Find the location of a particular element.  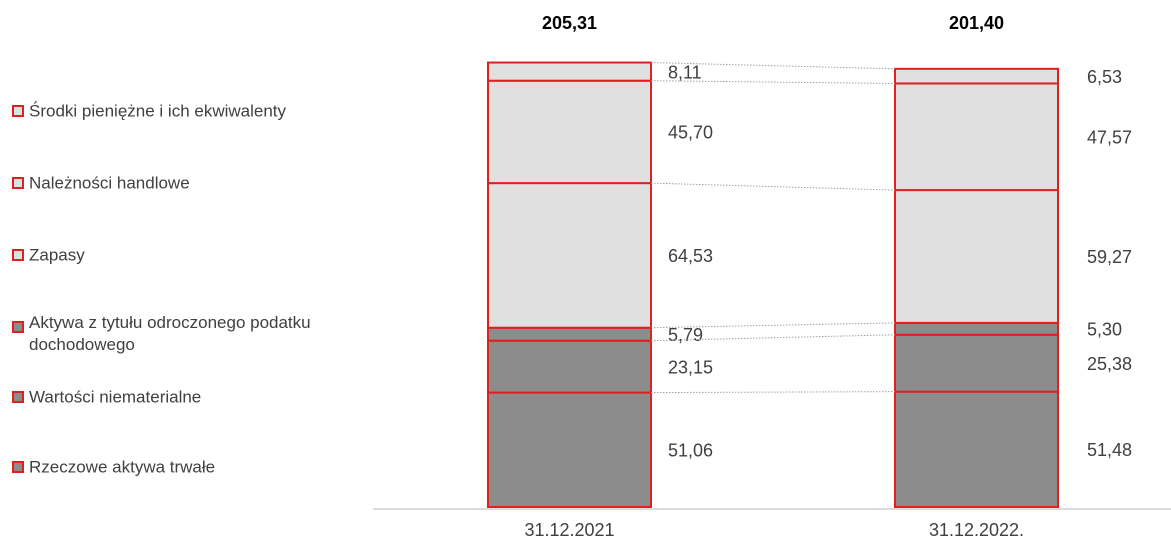

legend-label-line: Aktywa z tytułu odroczonego podatku is located at coordinates (170, 322).